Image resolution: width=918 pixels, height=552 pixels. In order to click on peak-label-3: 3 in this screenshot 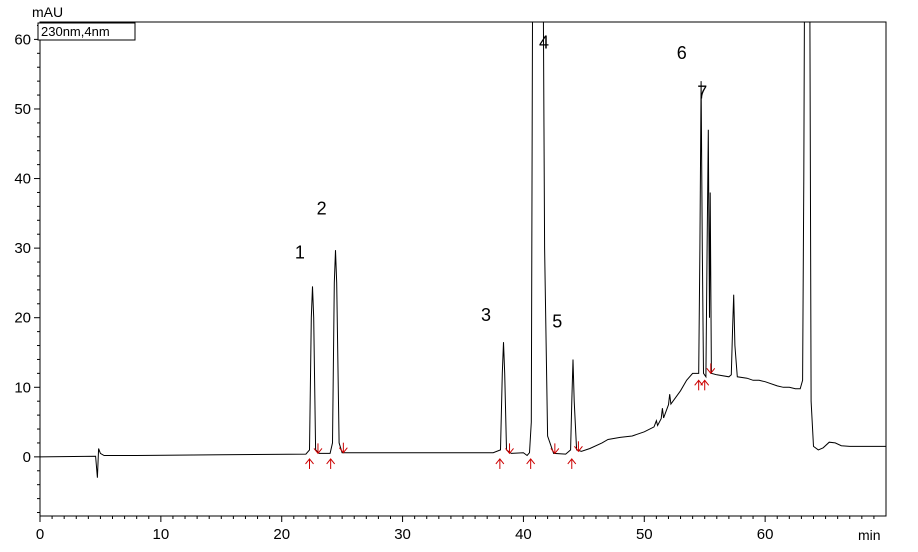, I will do `click(486, 315)`.